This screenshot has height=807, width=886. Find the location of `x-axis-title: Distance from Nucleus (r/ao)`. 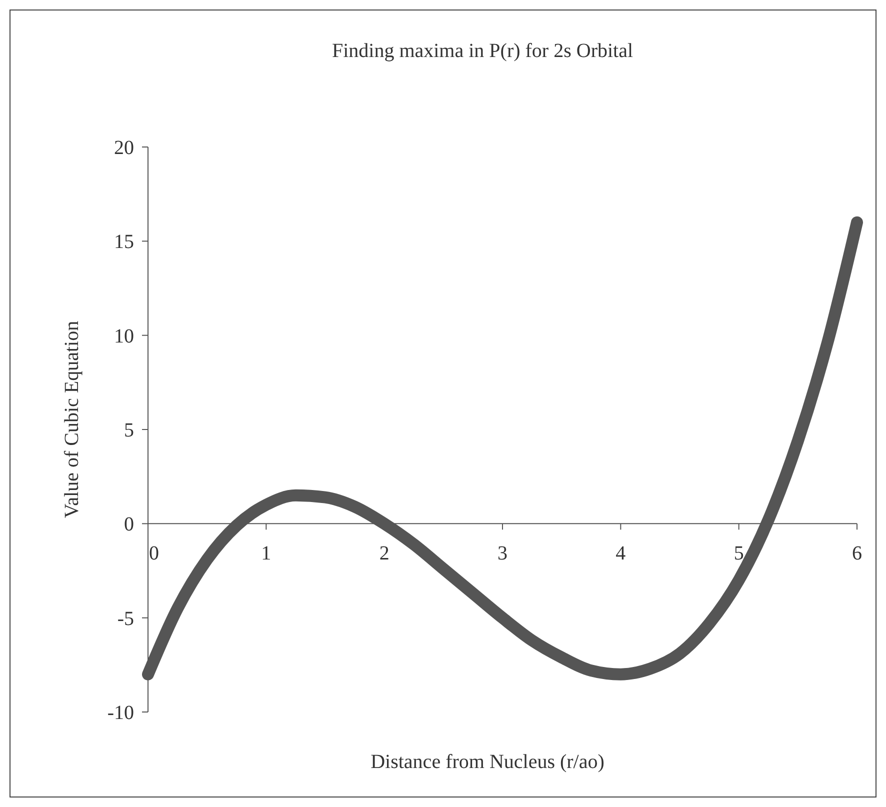

x-axis-title: Distance from Nucleus (r/ao) is located at coordinates (487, 762).